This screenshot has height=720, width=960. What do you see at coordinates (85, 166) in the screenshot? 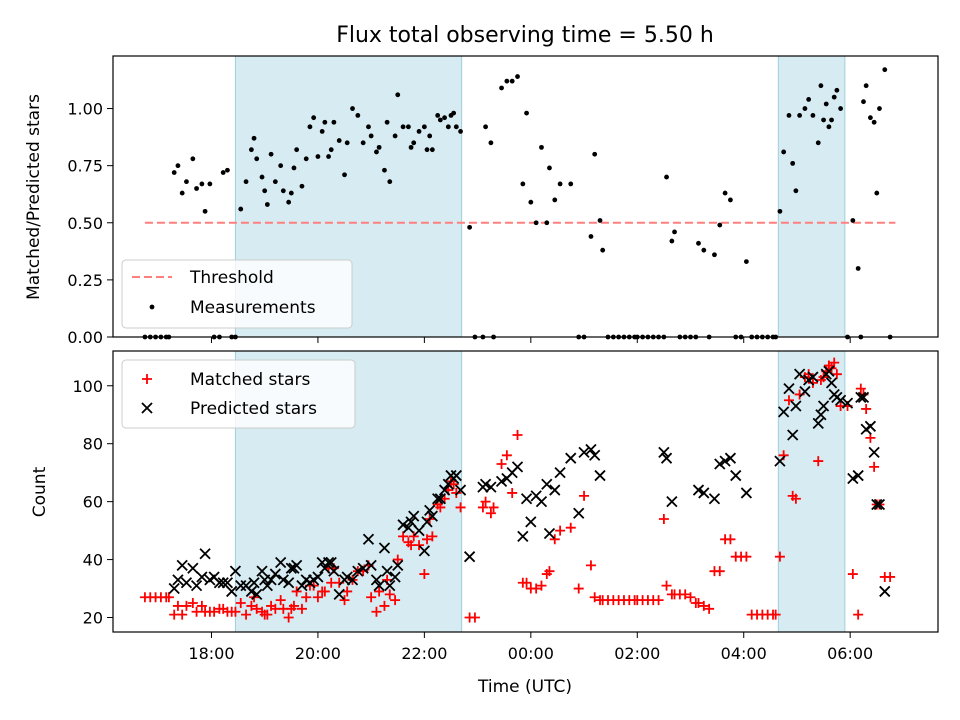
I see `y-tick-label: 0.75` at bounding box center [85, 166].